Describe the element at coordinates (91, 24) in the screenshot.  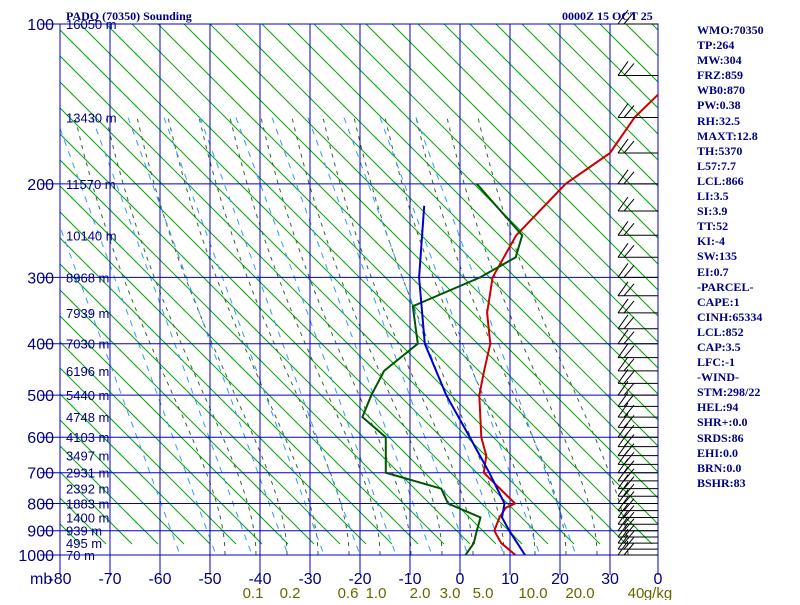
I see `height-label: 16050 m` at that location.